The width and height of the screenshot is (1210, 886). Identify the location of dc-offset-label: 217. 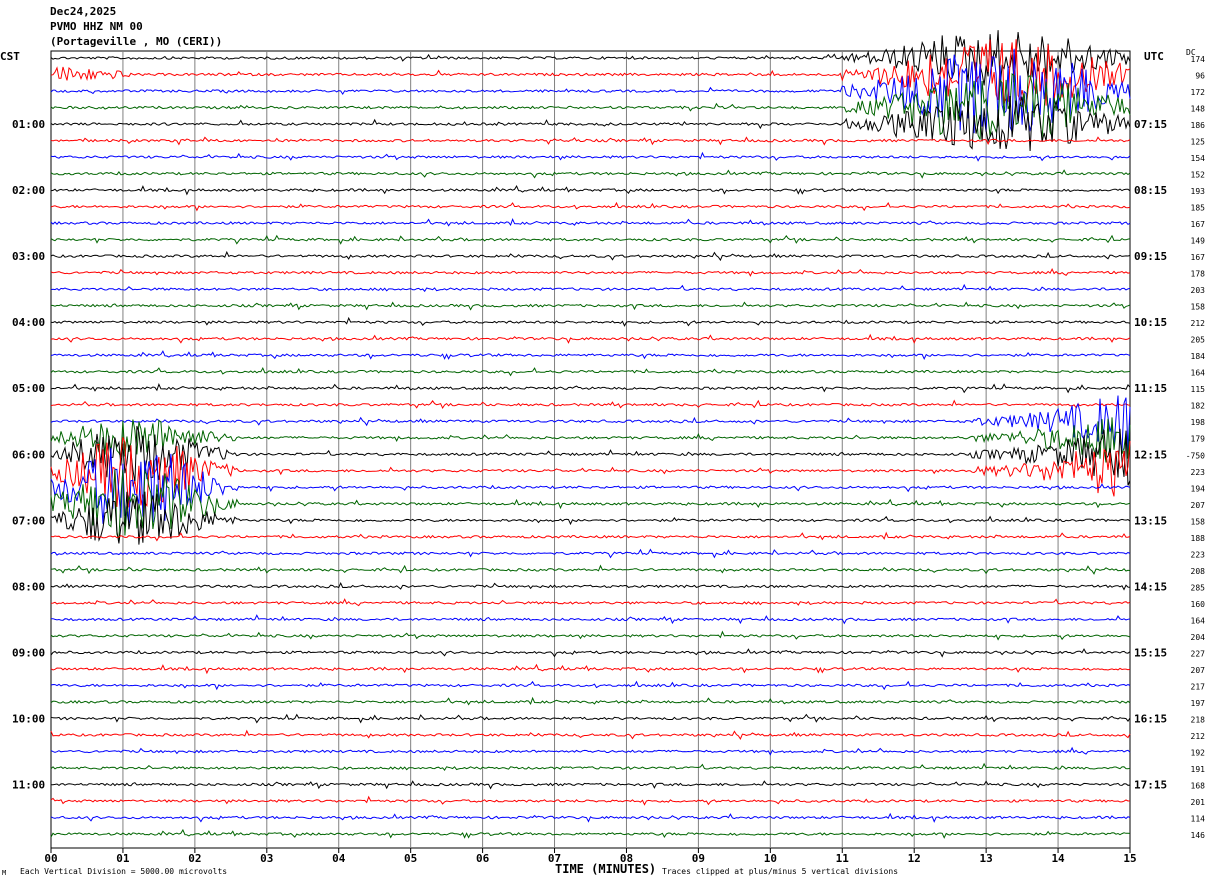
(1198, 686).